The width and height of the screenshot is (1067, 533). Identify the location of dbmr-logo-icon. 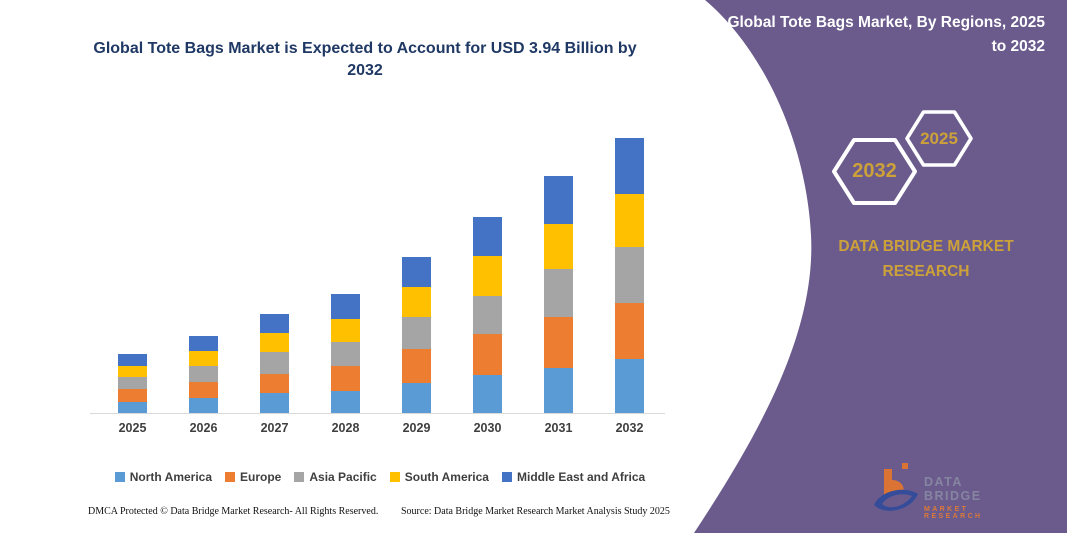
(896, 487).